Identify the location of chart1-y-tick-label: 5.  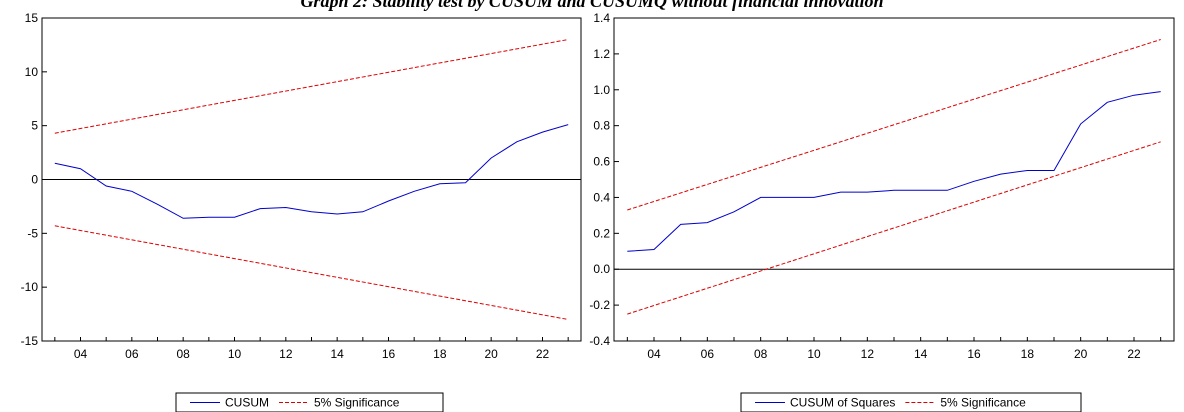
(34, 126).